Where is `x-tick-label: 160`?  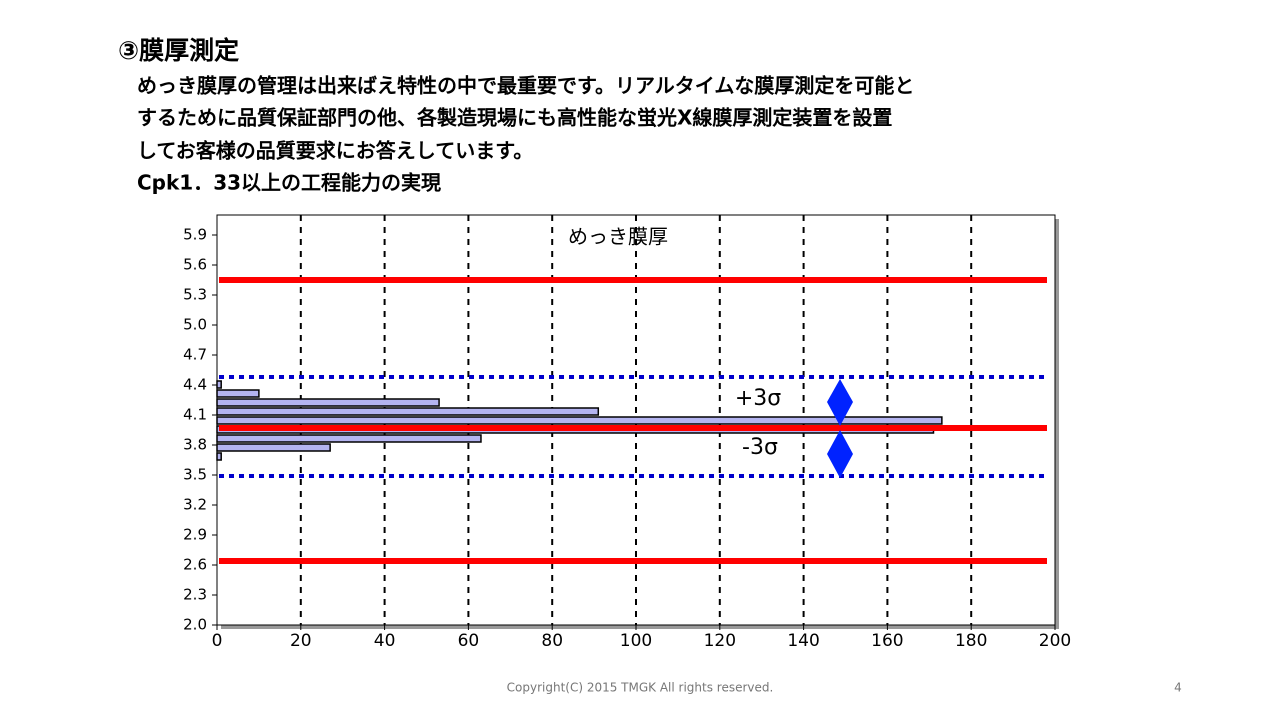 x-tick-label: 160 is located at coordinates (887, 641).